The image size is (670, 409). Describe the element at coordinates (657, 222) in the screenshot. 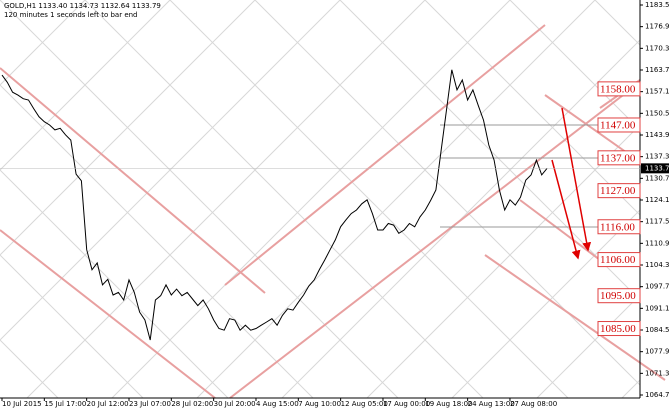

I see `y-tick-label: 1117.55` at that location.